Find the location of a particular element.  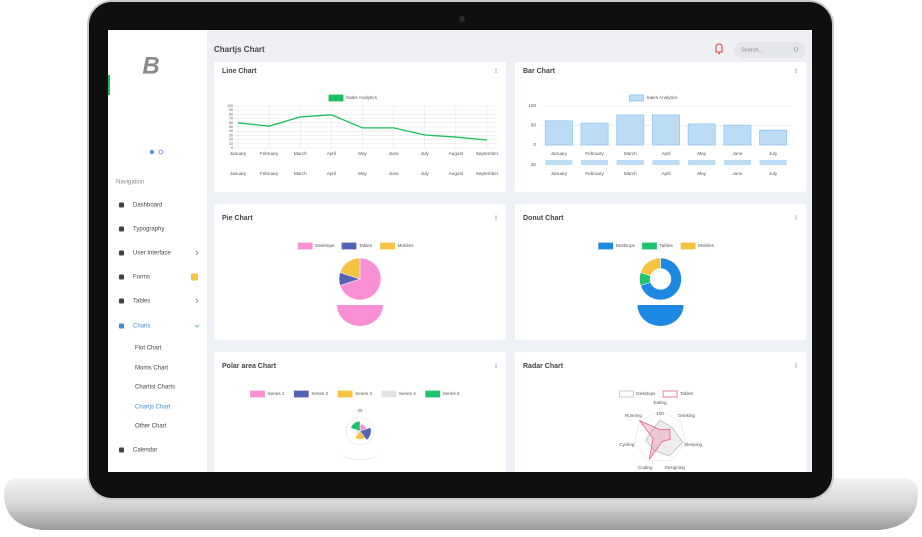

legend-label: Tables is located at coordinates (667, 245).